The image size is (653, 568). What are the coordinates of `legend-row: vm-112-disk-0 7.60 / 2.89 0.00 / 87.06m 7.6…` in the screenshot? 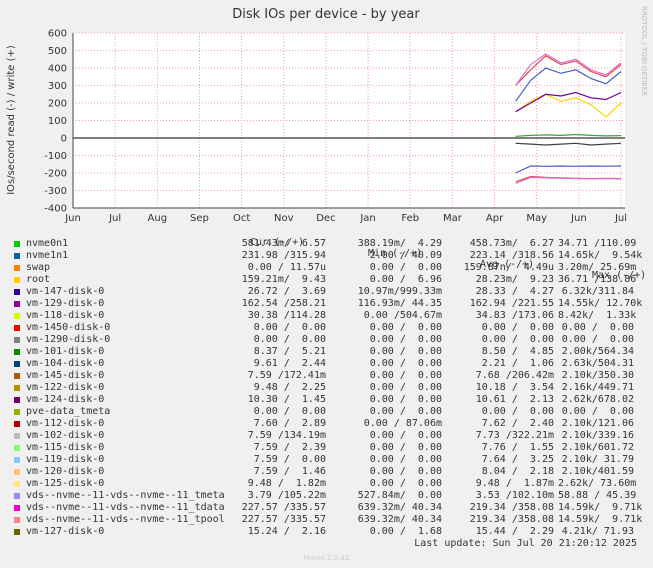 It's located at (327, 424).